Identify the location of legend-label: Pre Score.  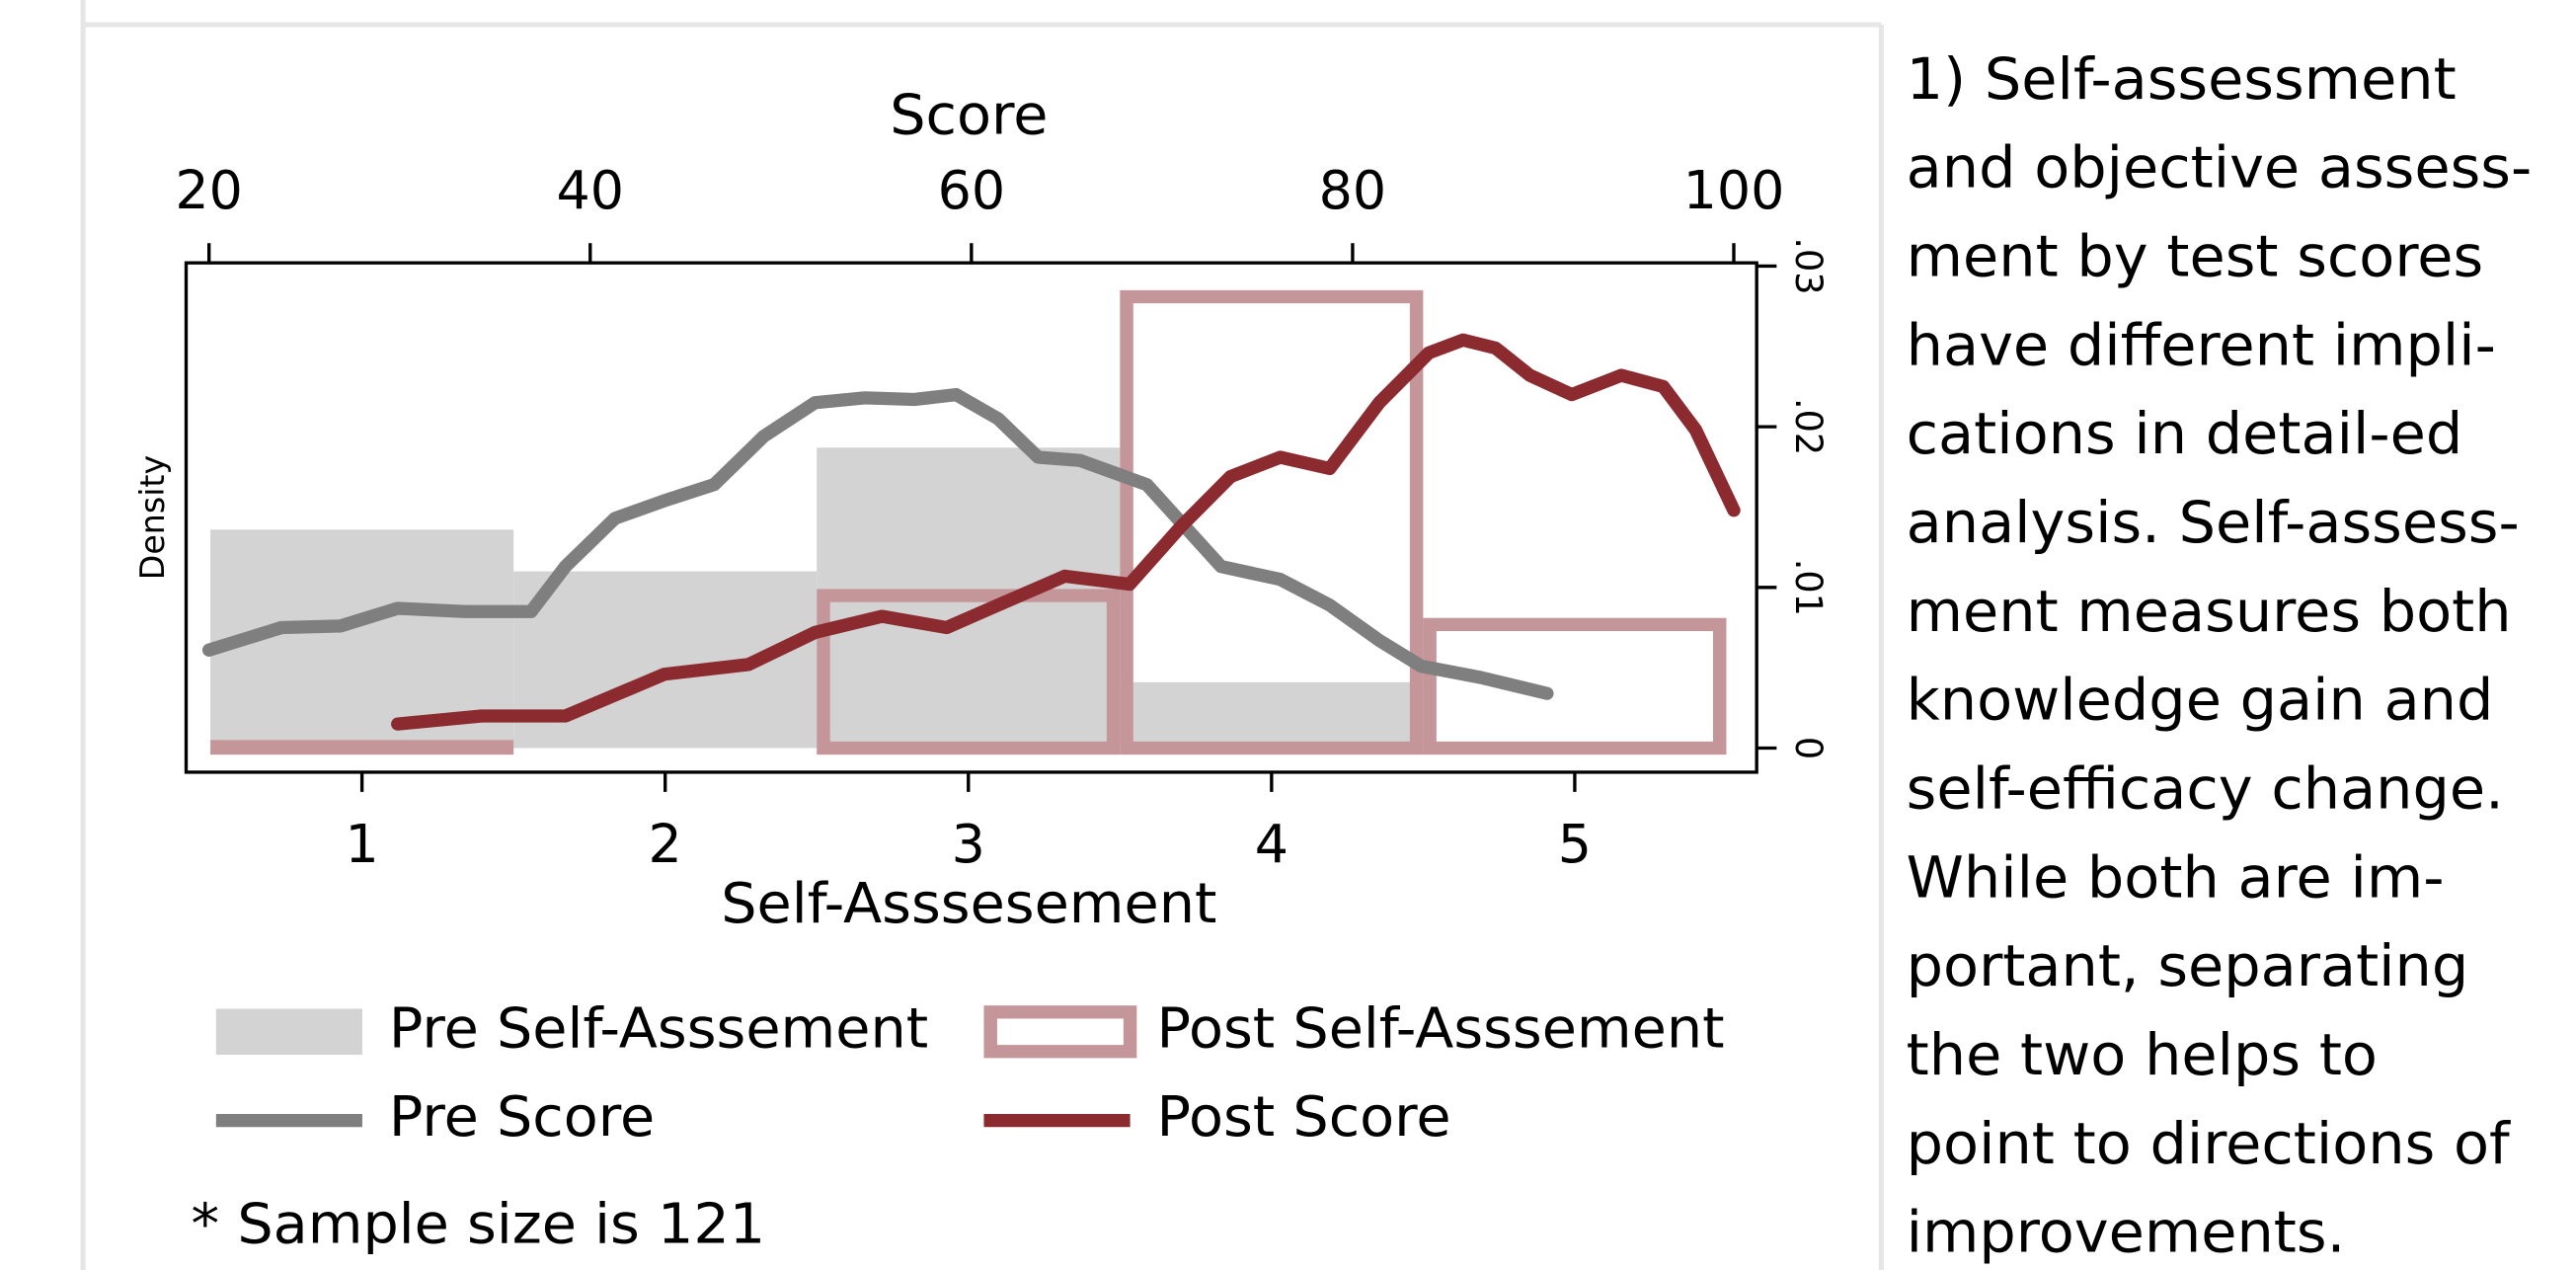
(522, 1117).